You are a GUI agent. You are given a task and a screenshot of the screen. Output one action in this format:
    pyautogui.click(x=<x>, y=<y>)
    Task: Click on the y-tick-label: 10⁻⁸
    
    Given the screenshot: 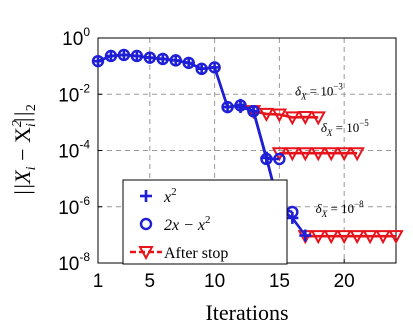 What is the action you would take?
    pyautogui.click(x=74, y=262)
    